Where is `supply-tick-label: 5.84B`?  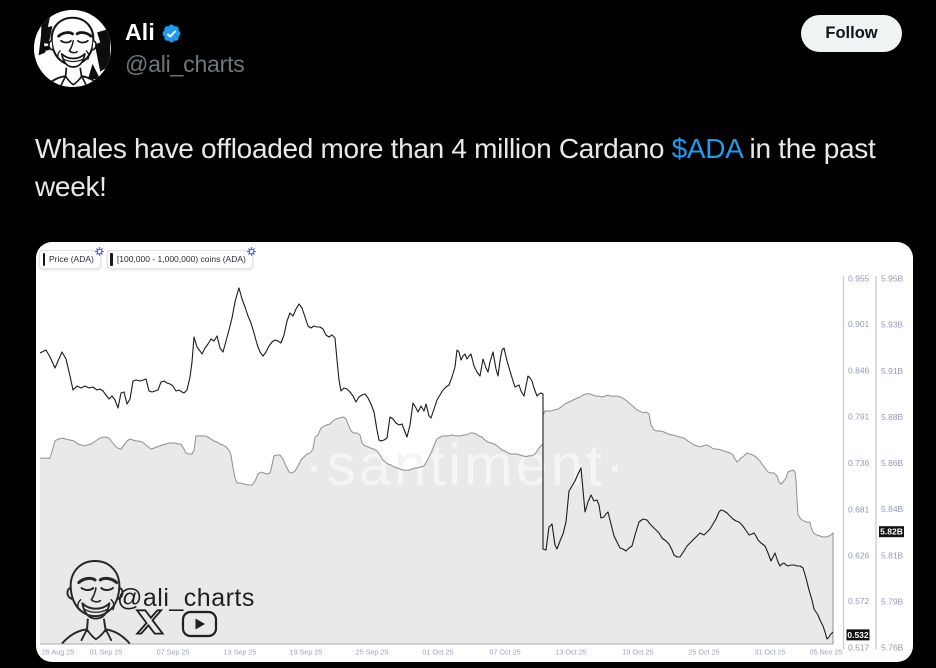
supply-tick-label: 5.84B is located at coordinates (892, 509).